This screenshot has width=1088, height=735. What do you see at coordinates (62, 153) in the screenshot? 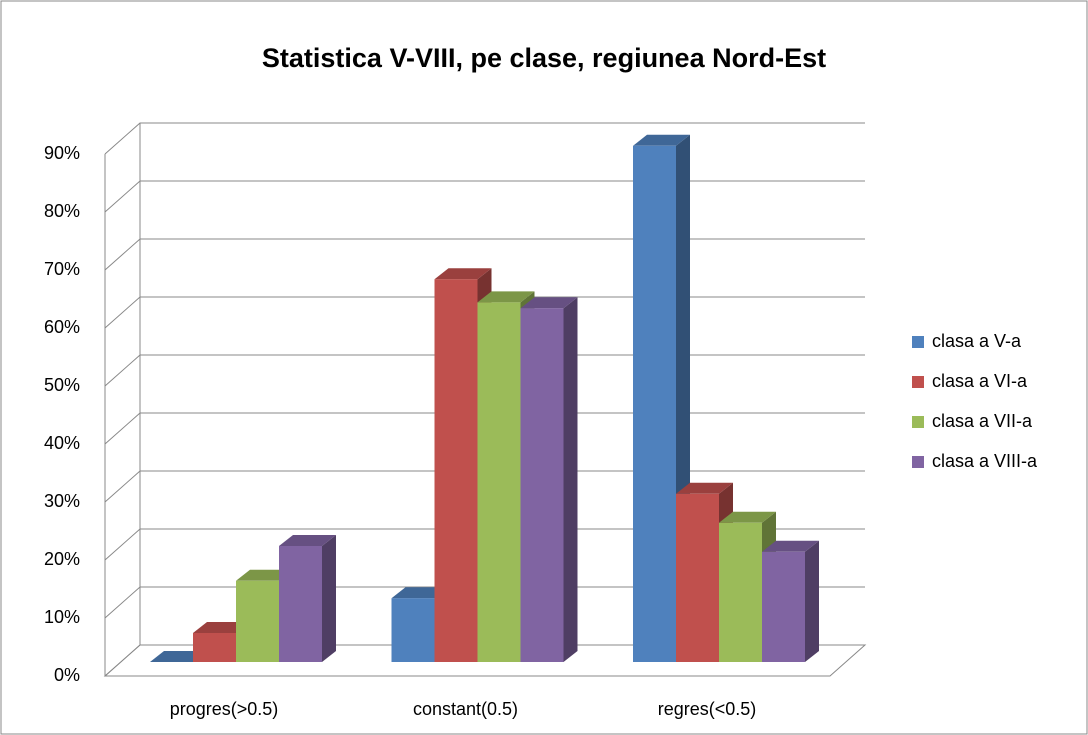
I see `y-tick-label: 90%` at bounding box center [62, 153].